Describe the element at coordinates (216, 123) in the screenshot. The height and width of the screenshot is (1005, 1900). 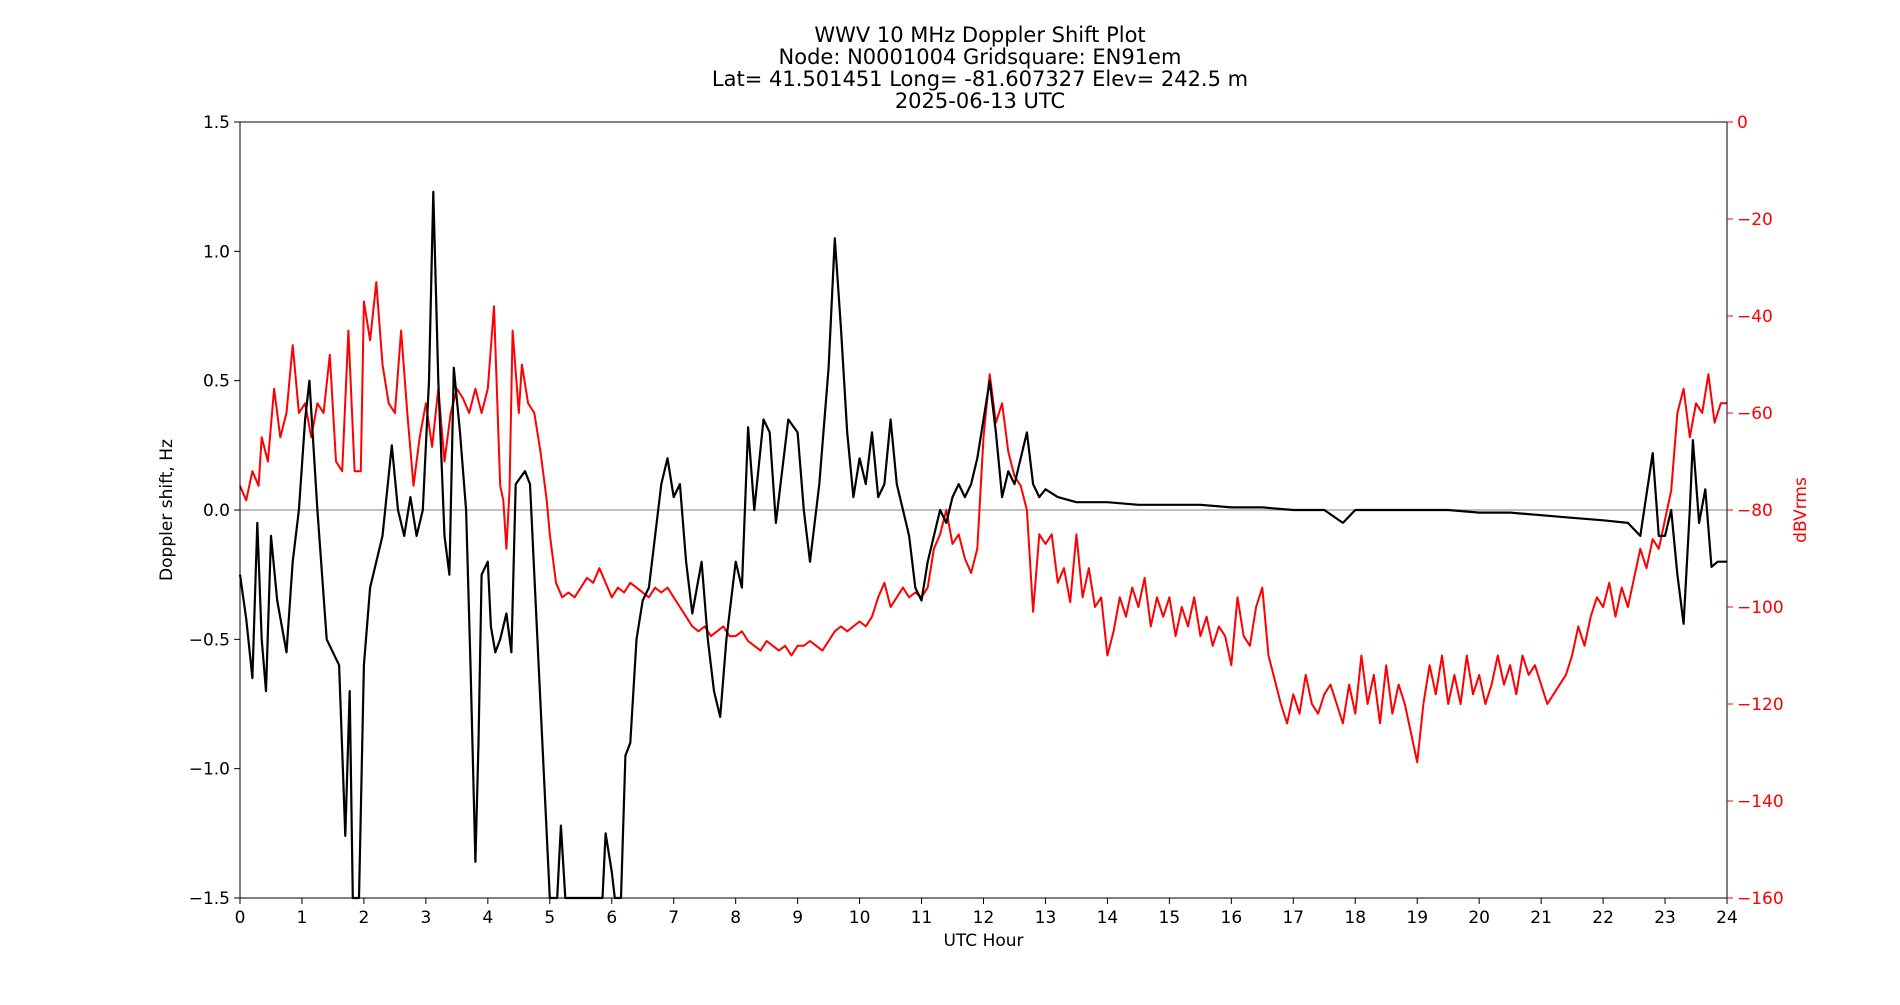
I see `left-y-tick-label: 1.5` at that location.